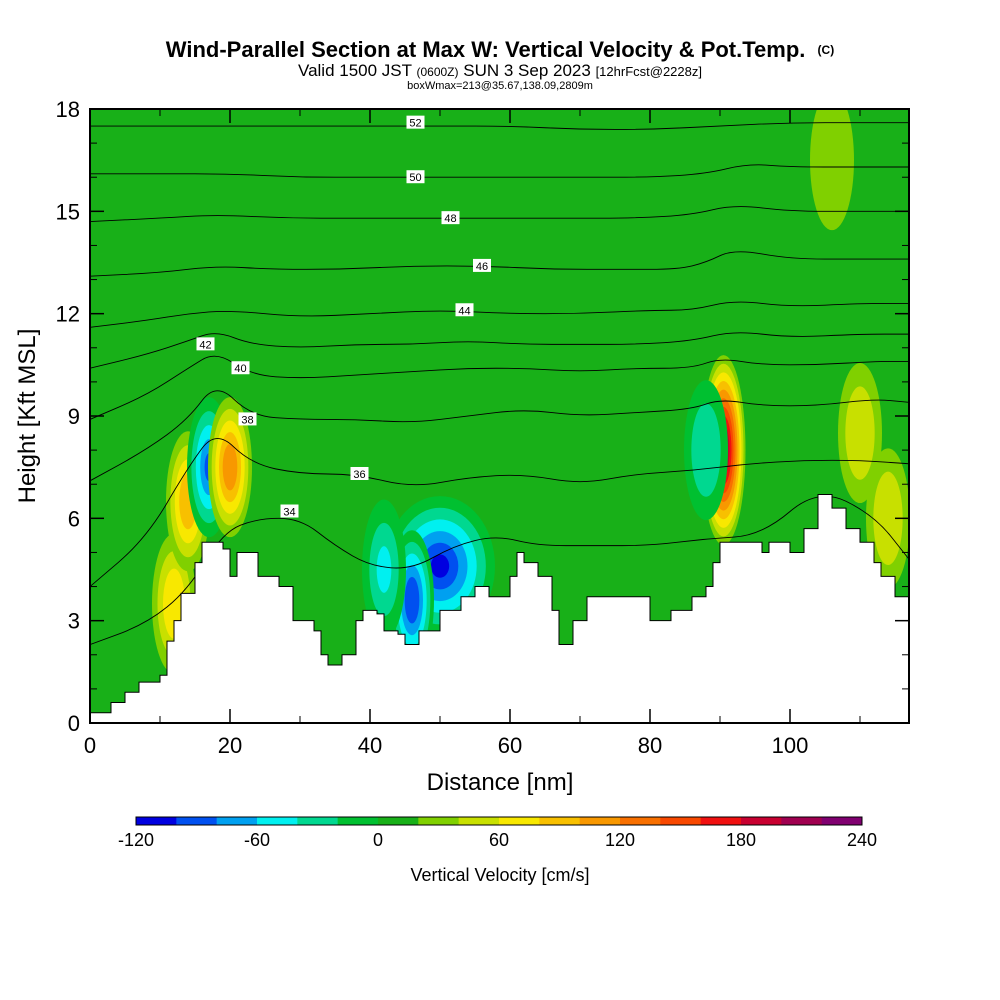 This screenshot has width=1000, height=1000. What do you see at coordinates (499, 875) in the screenshot?
I see `colorbar-label: Vertical Velocity [cm/s]` at bounding box center [499, 875].